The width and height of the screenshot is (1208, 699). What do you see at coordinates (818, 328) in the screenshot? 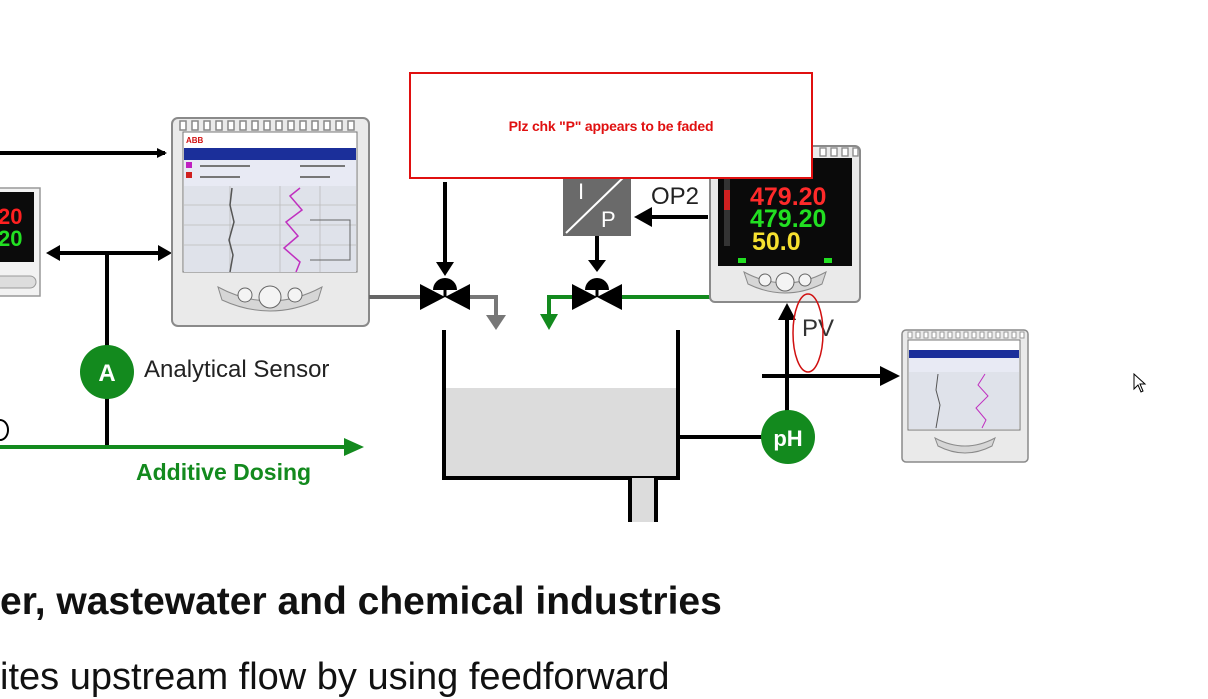
I see `pv-label: PV` at bounding box center [818, 328].